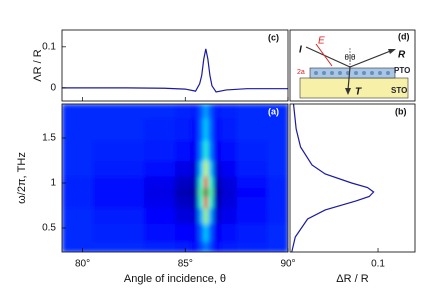  I want to click on transmitted-ray, so click(349, 78).